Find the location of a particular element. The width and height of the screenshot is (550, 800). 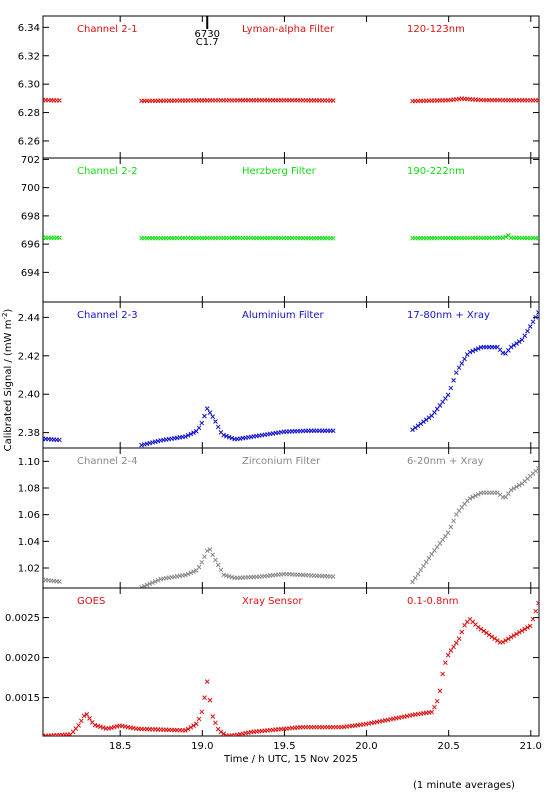

band-label: 120-123nm is located at coordinates (436, 29).